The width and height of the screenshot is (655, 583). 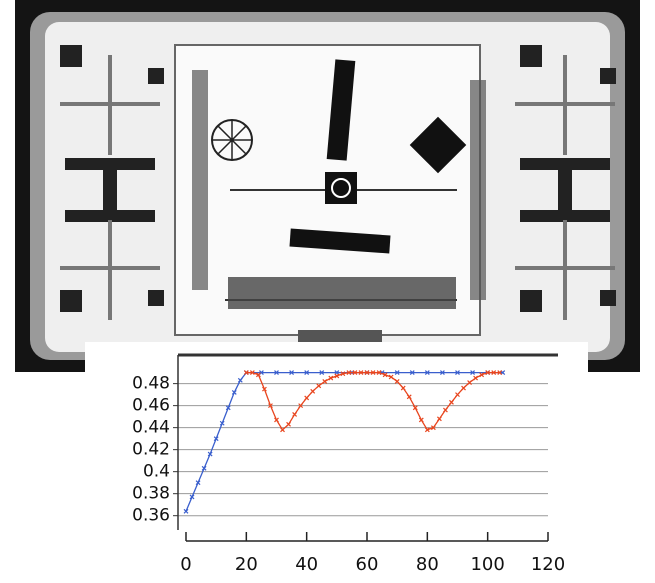 What do you see at coordinates (246, 564) in the screenshot?
I see `x-tick-label: 20` at bounding box center [246, 564].